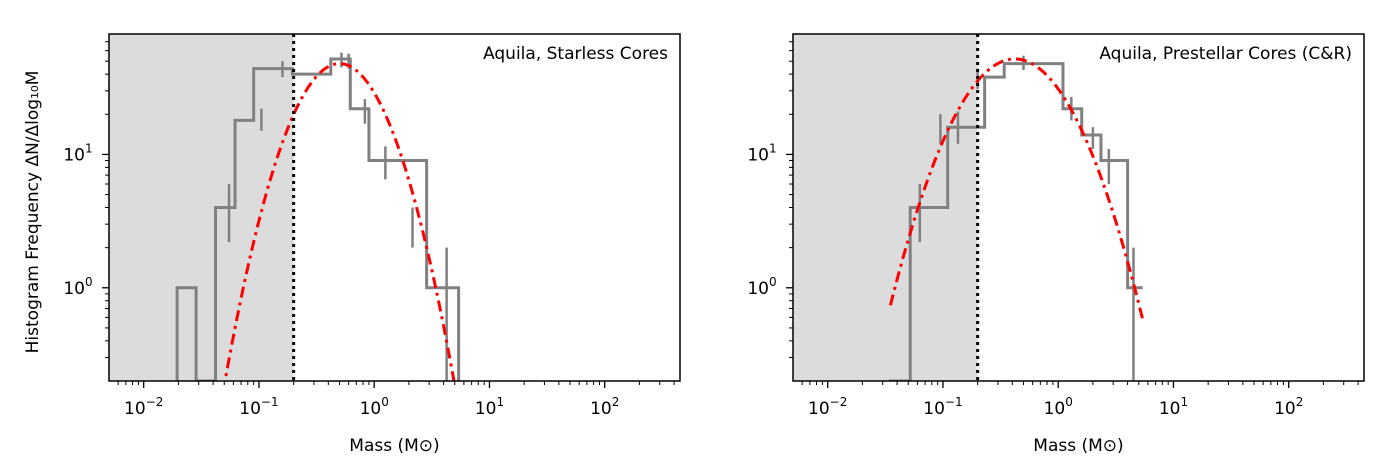 This screenshot has width=1382, height=473. Describe the element at coordinates (575, 54) in the screenshot. I see `panel-annotation: Aquila, Starless Cores` at that location.